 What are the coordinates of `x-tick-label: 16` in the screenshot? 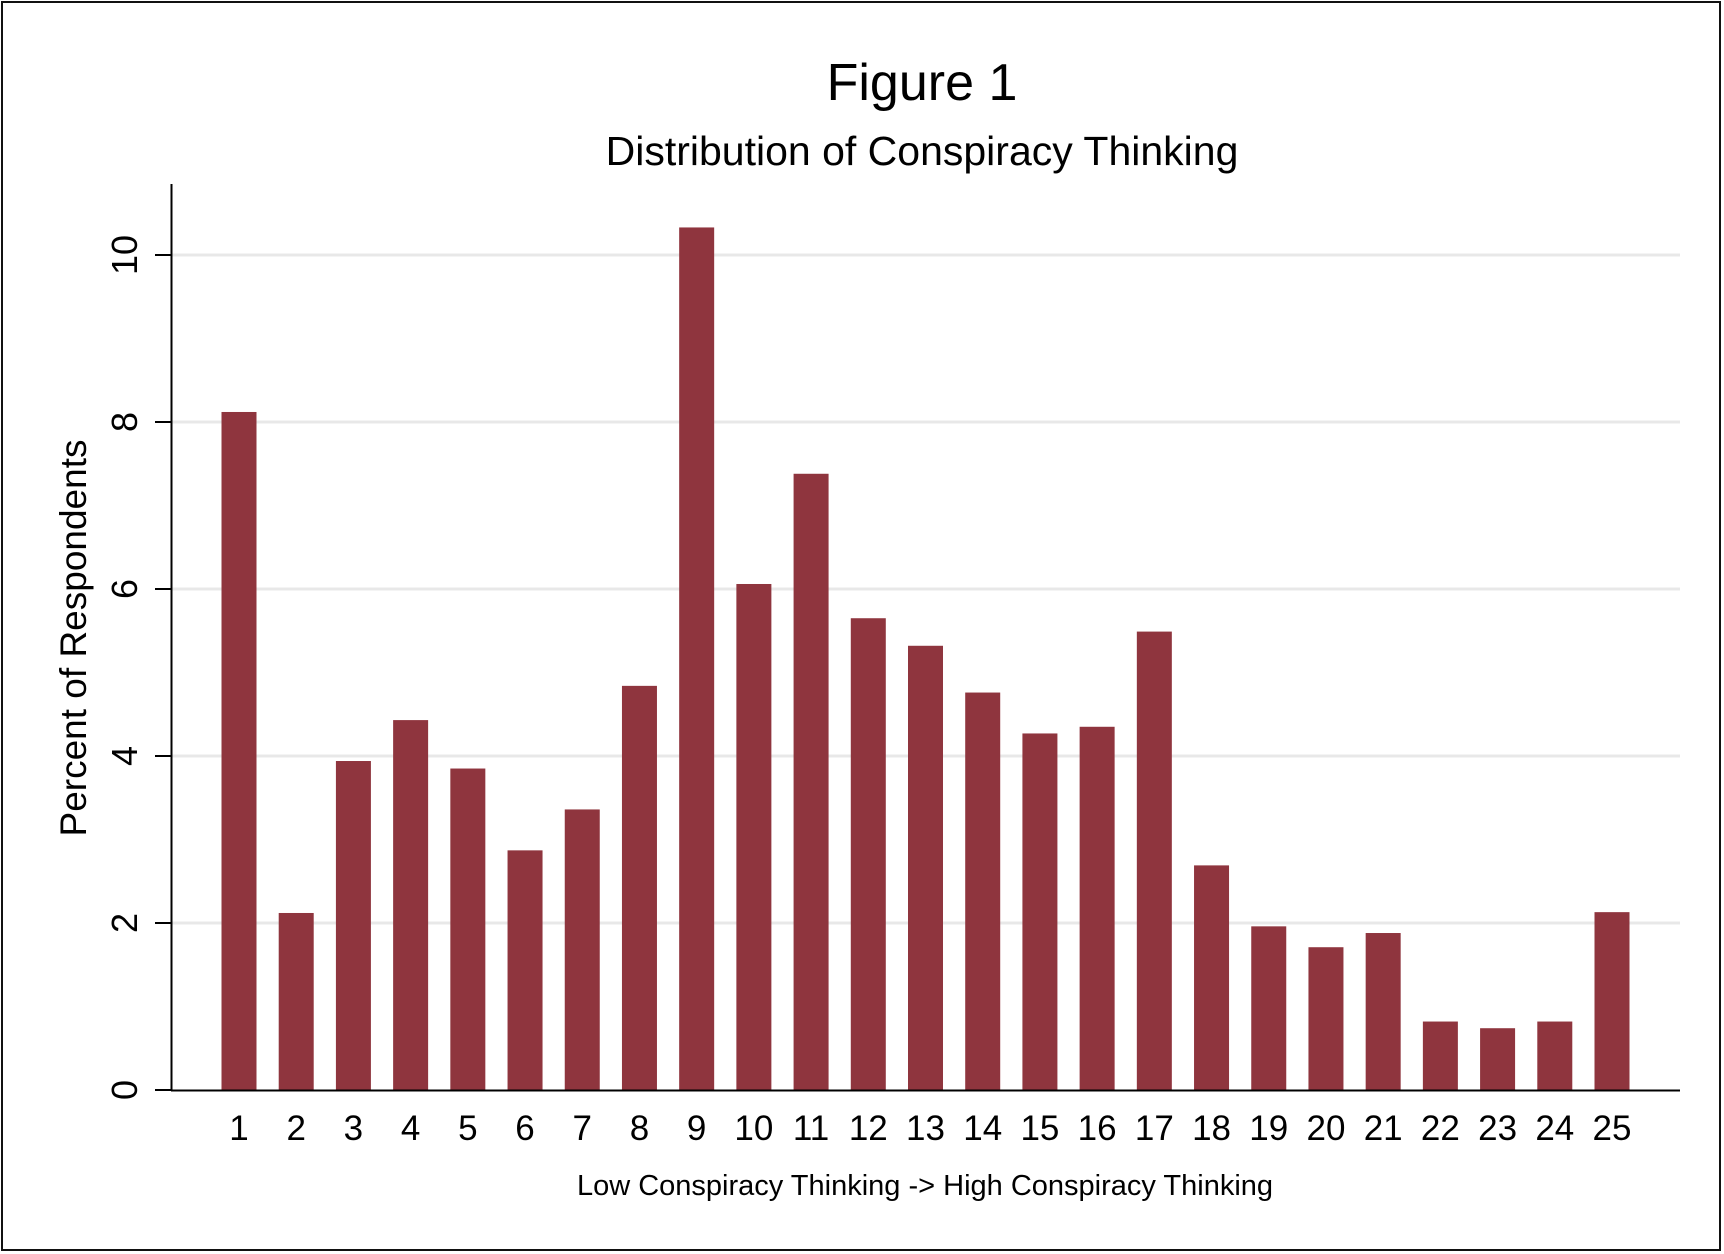 It's located at (1097, 1128).